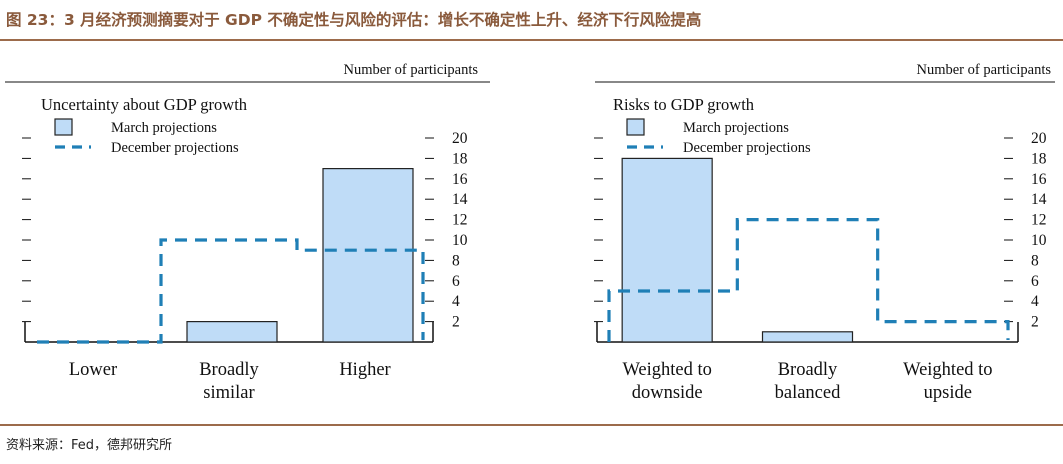 The width and height of the screenshot is (1063, 464). What do you see at coordinates (667, 393) in the screenshot?
I see `category-label: downside` at bounding box center [667, 393].